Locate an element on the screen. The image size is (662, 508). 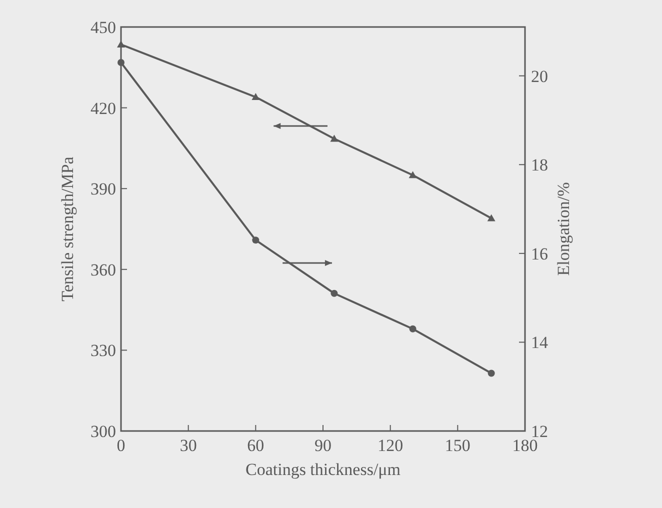
x-tick-label: 30 is located at coordinates (188, 445).